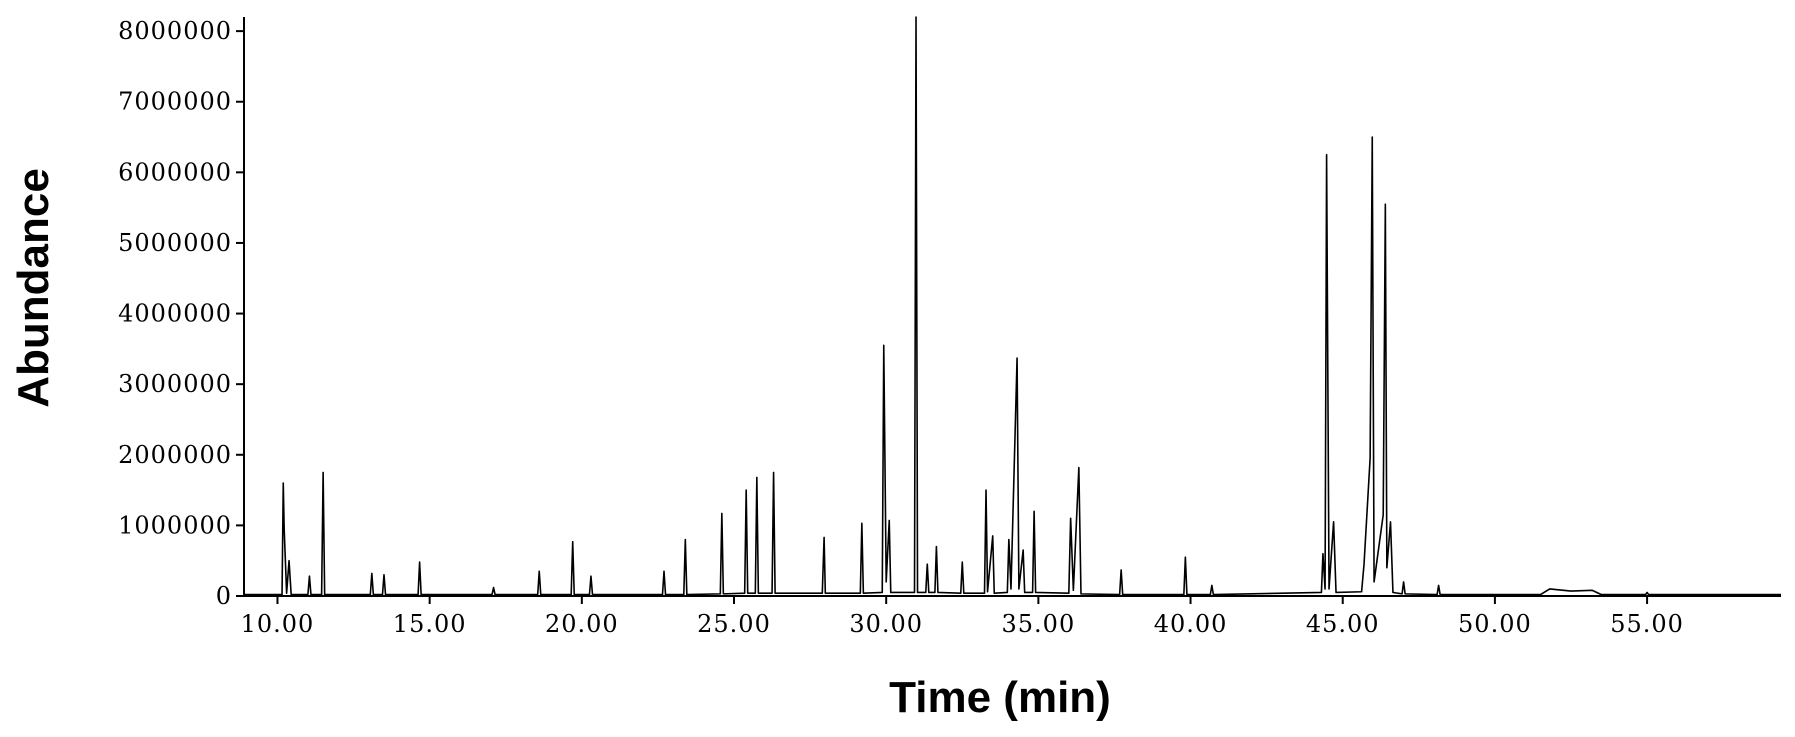 The width and height of the screenshot is (1795, 737). I want to click on x-tick-label: 45.00, so click(1343, 624).